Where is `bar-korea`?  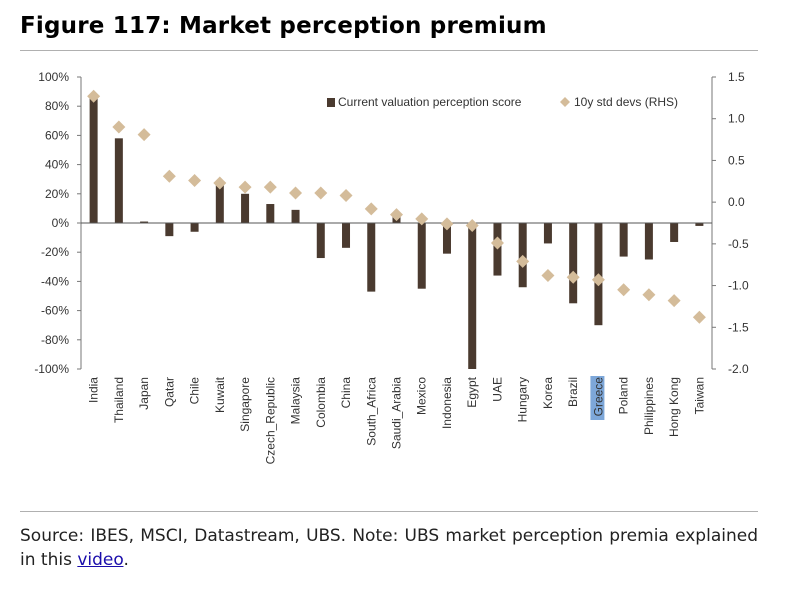 bar-korea is located at coordinates (547, 233).